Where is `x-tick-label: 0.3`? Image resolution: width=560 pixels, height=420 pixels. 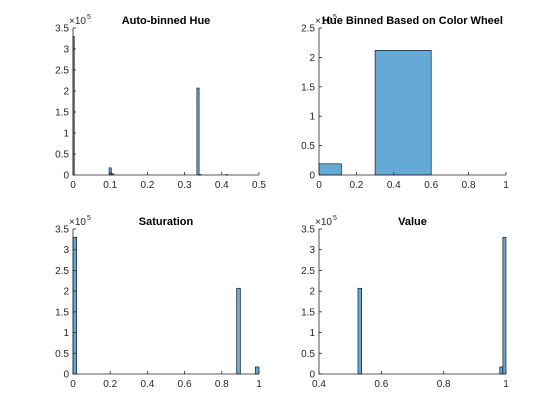
x-tick-label: 0.3 is located at coordinates (185, 185).